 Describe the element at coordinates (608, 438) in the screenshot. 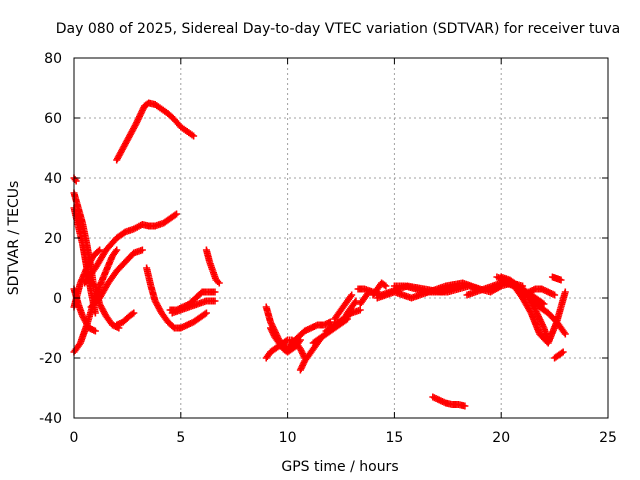

I see `x-tick-label: 25` at that location.